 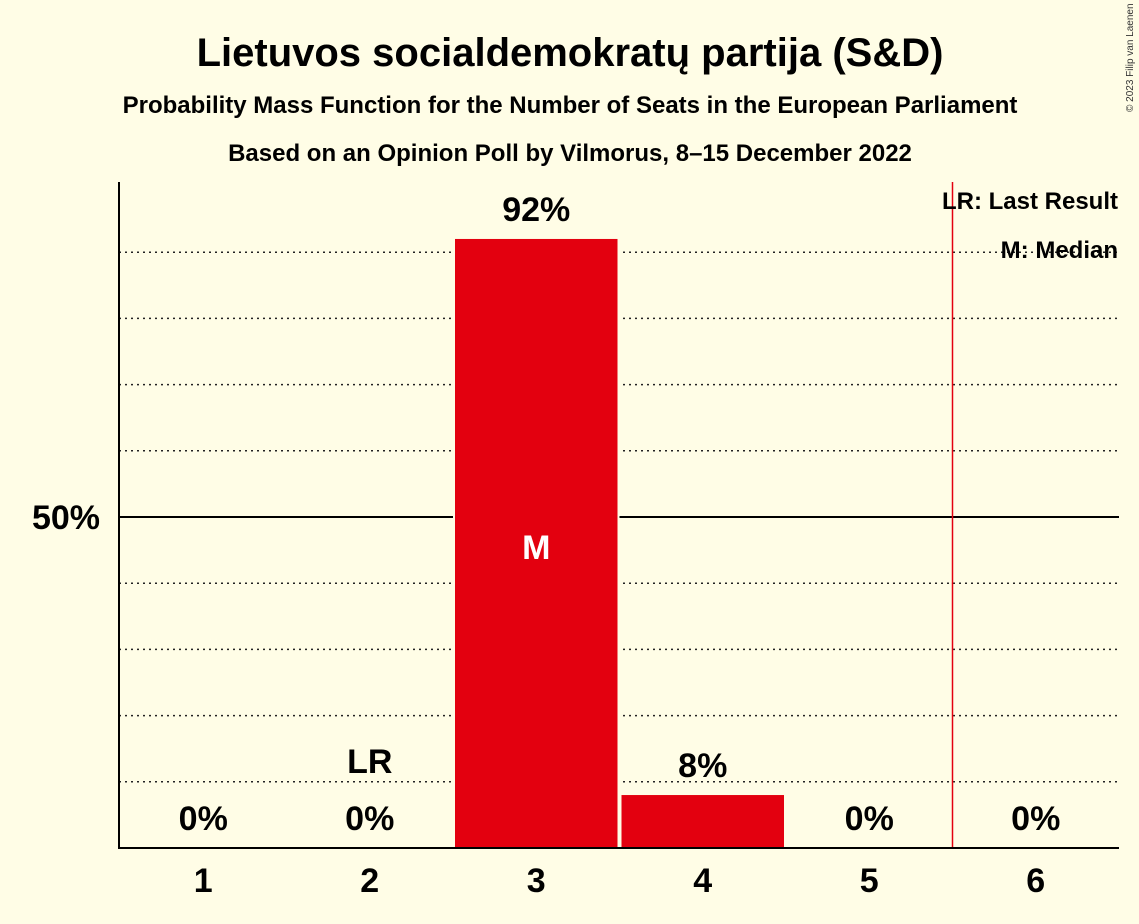 I want to click on value-label-5: 0%, so click(x=869, y=819).